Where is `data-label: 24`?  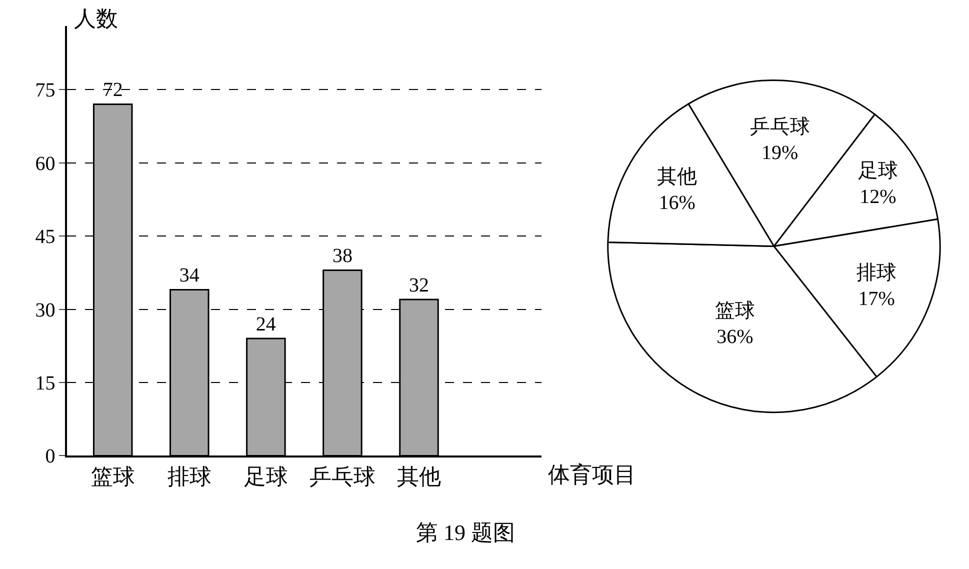
data-label: 24 is located at coordinates (266, 325).